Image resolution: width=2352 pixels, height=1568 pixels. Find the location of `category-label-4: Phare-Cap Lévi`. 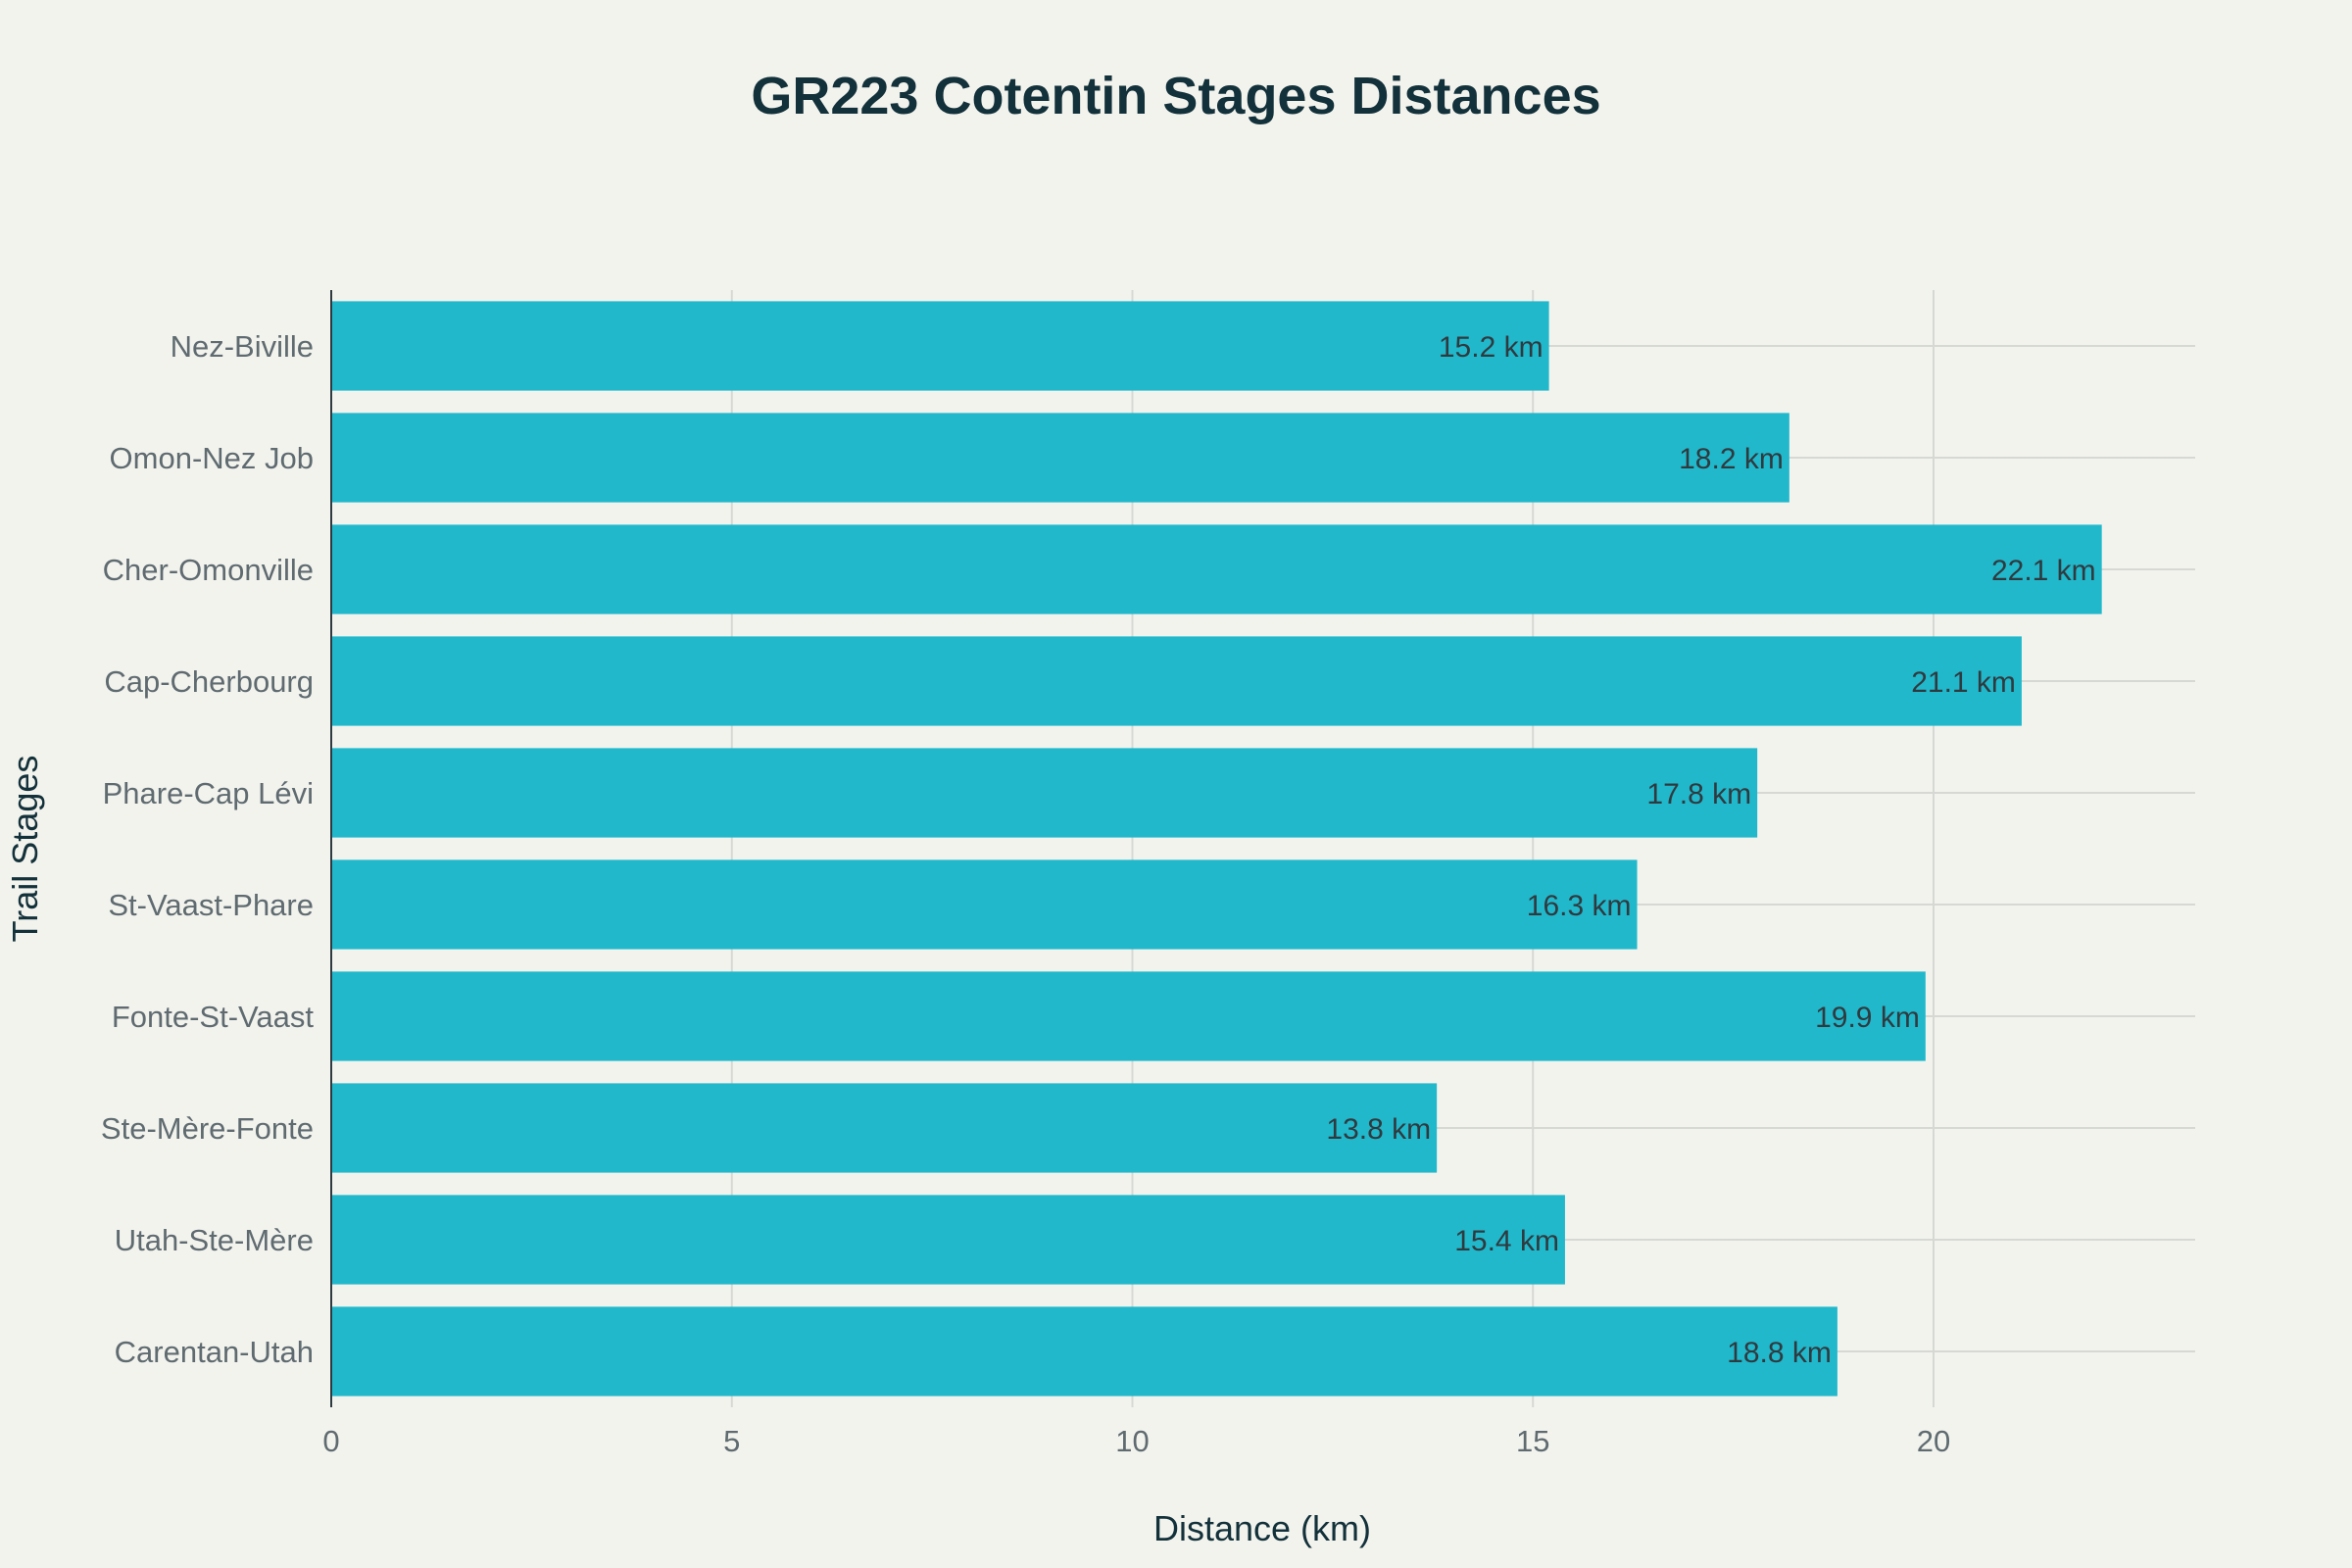

category-label-4: Phare-Cap Lévi is located at coordinates (208, 793).